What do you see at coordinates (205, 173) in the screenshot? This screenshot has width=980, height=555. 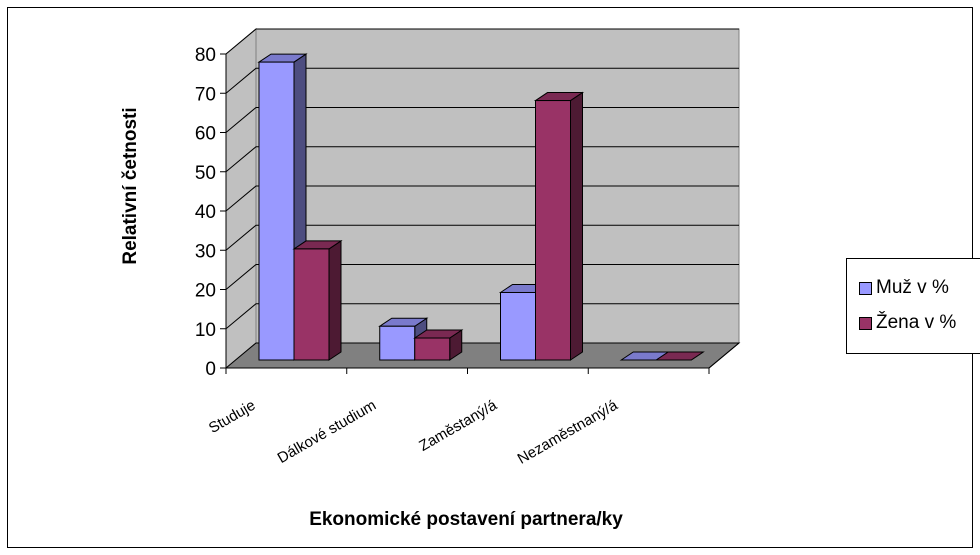 I see `y-tick-label: 50` at bounding box center [205, 173].